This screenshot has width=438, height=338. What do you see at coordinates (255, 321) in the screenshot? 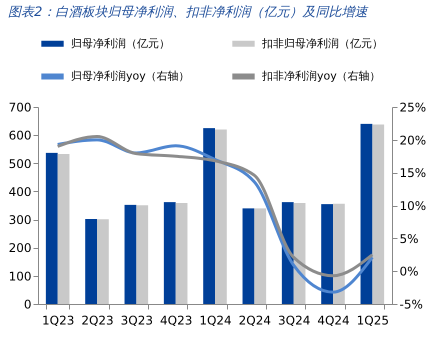
I see `x-tick-label: 2Q24` at bounding box center [255, 321].